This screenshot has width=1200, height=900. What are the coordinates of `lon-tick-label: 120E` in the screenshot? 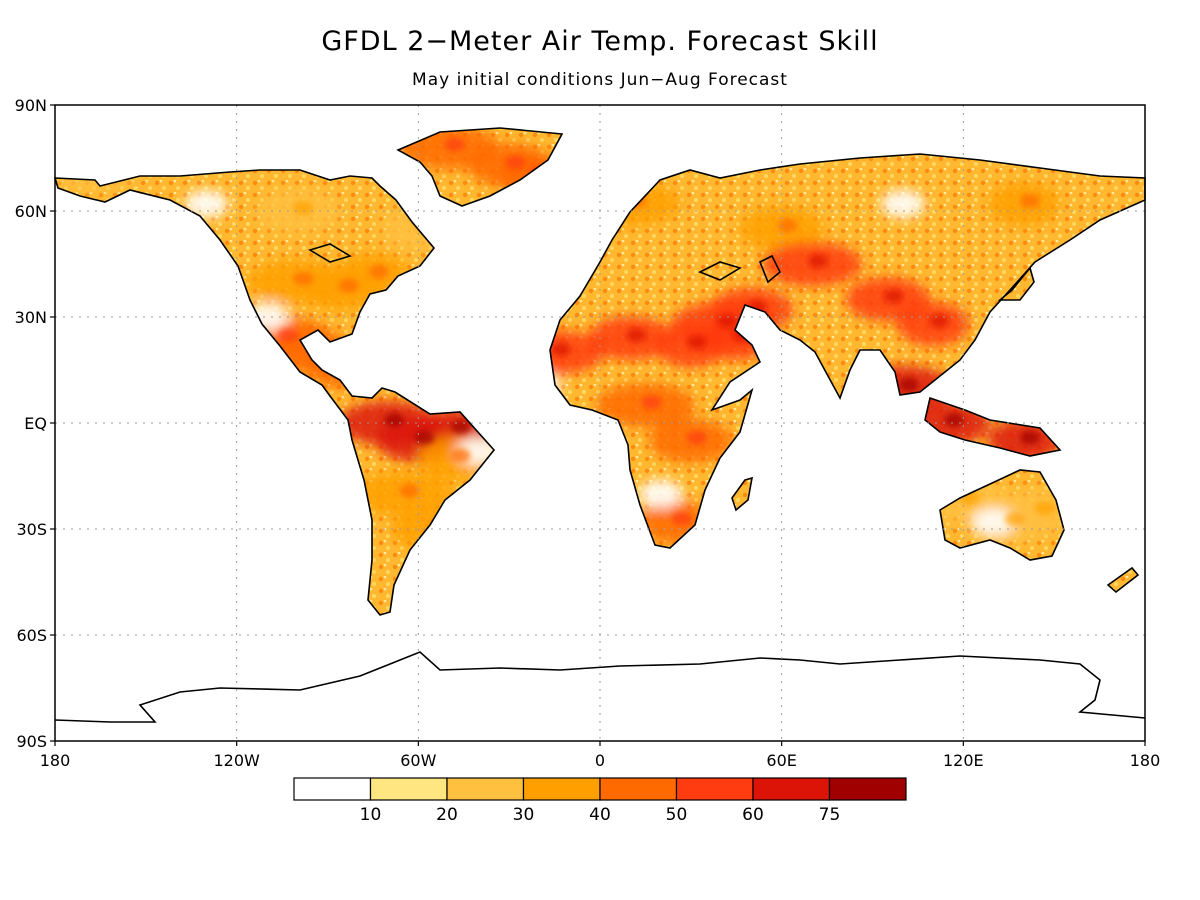 It's located at (963, 760).